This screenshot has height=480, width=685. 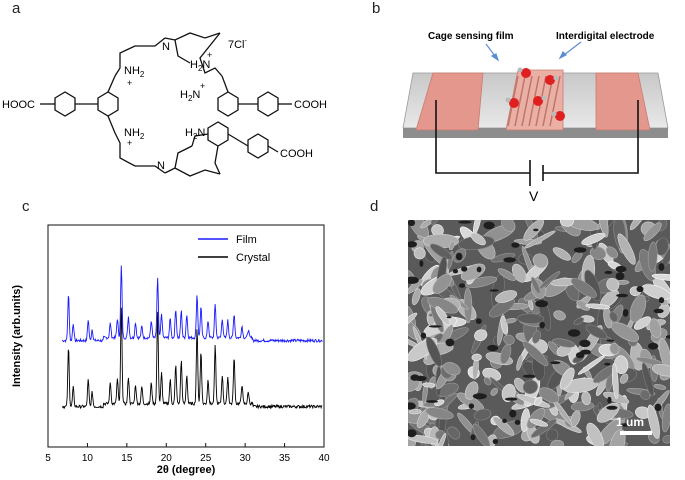 What do you see at coordinates (636, 433) in the screenshot?
I see `scale-bar` at bounding box center [636, 433].